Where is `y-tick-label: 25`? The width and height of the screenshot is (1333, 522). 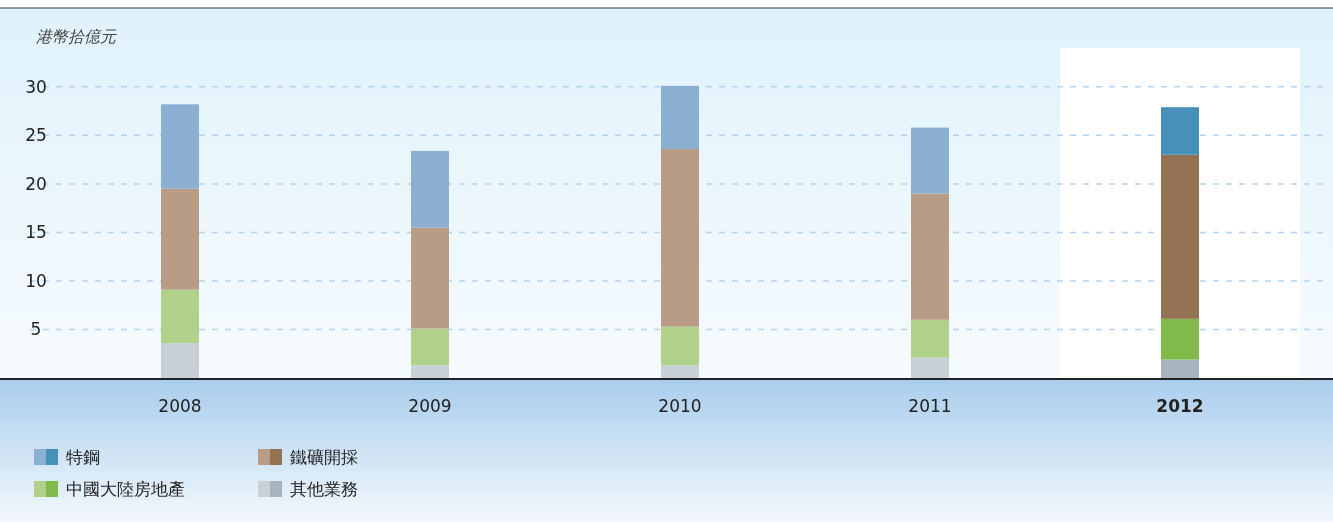 y-tick-label: 25 is located at coordinates (36, 135).